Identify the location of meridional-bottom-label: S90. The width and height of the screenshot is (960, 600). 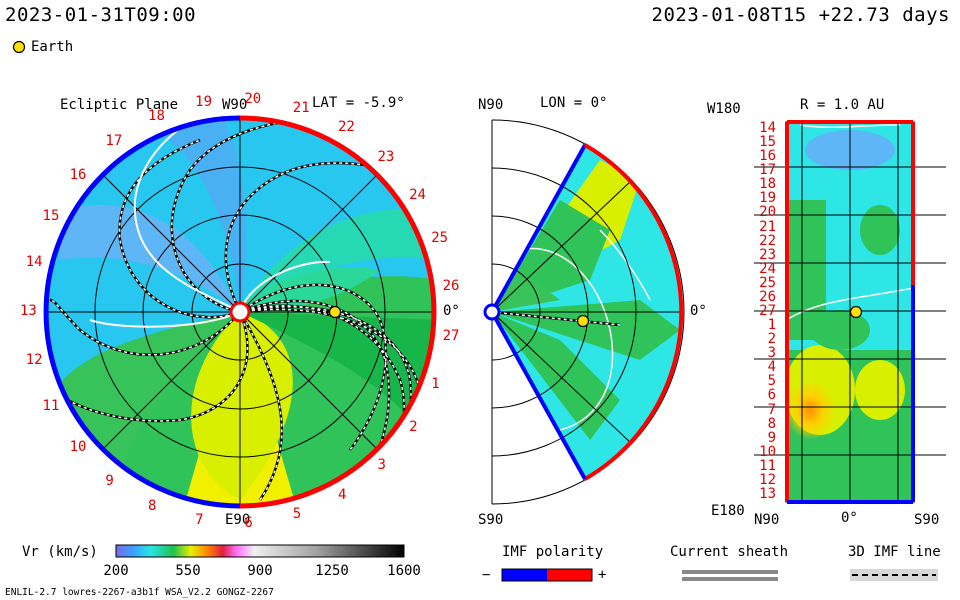
(491, 520).